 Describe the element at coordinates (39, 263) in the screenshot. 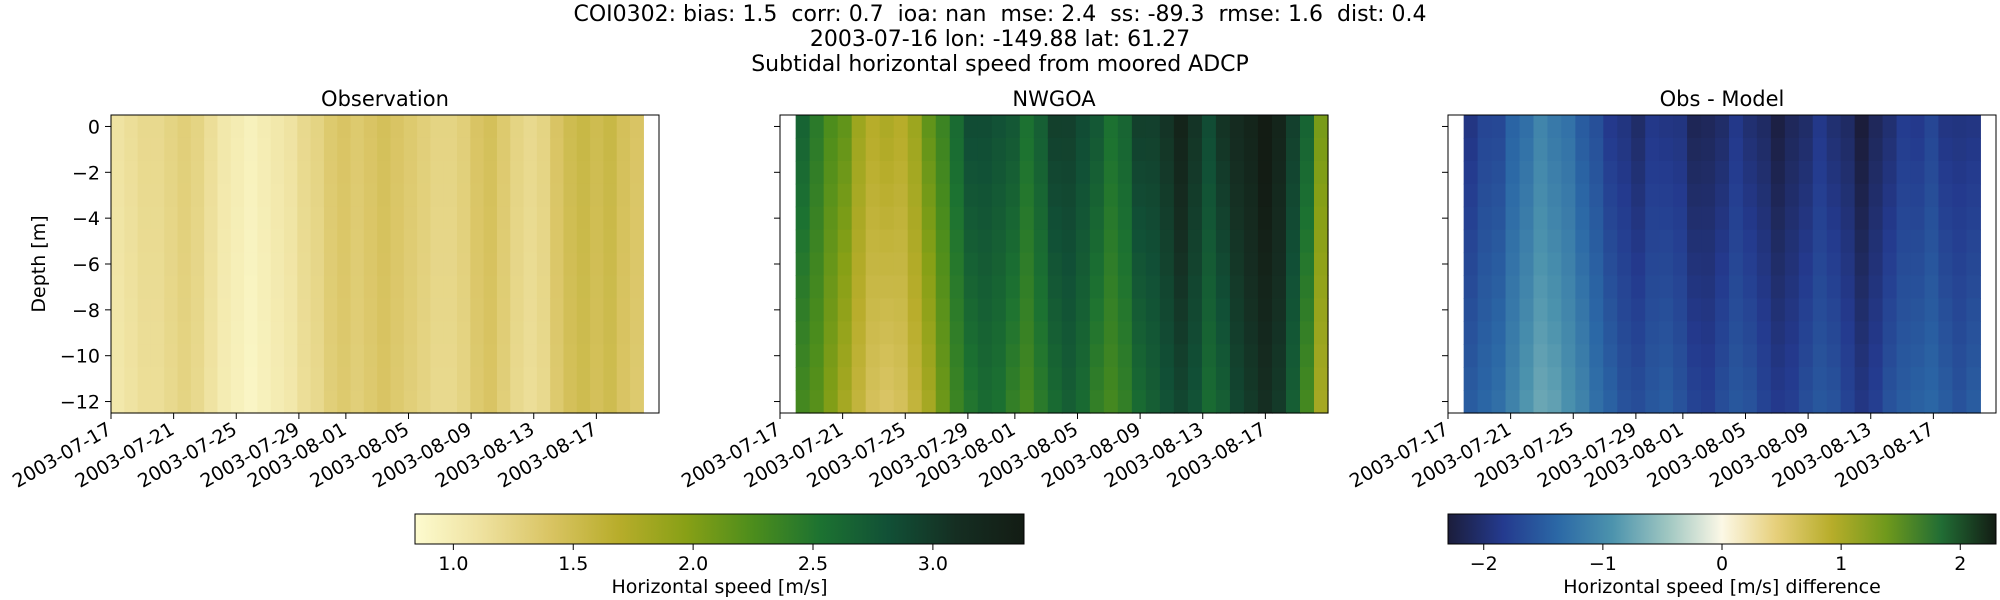

I see `y-axis-label: Depth [m]` at that location.